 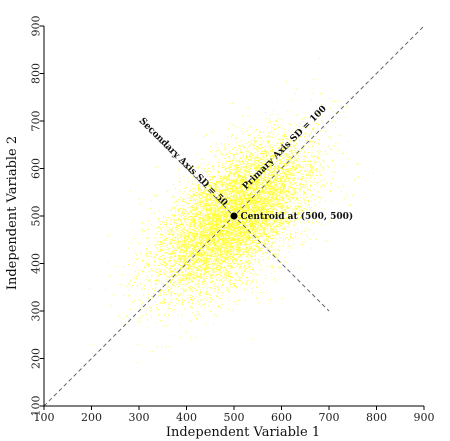 What do you see at coordinates (36, 406) in the screenshot?
I see `y-tick-label: 100` at bounding box center [36, 406].